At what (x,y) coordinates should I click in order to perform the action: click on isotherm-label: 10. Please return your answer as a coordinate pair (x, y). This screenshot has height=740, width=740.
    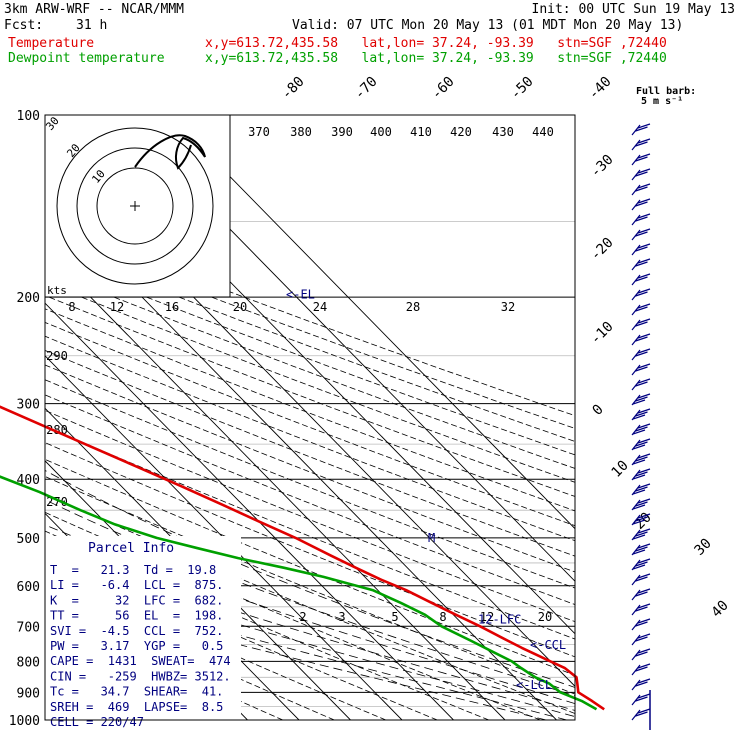
    Looking at the image, I should click on (620, 469).